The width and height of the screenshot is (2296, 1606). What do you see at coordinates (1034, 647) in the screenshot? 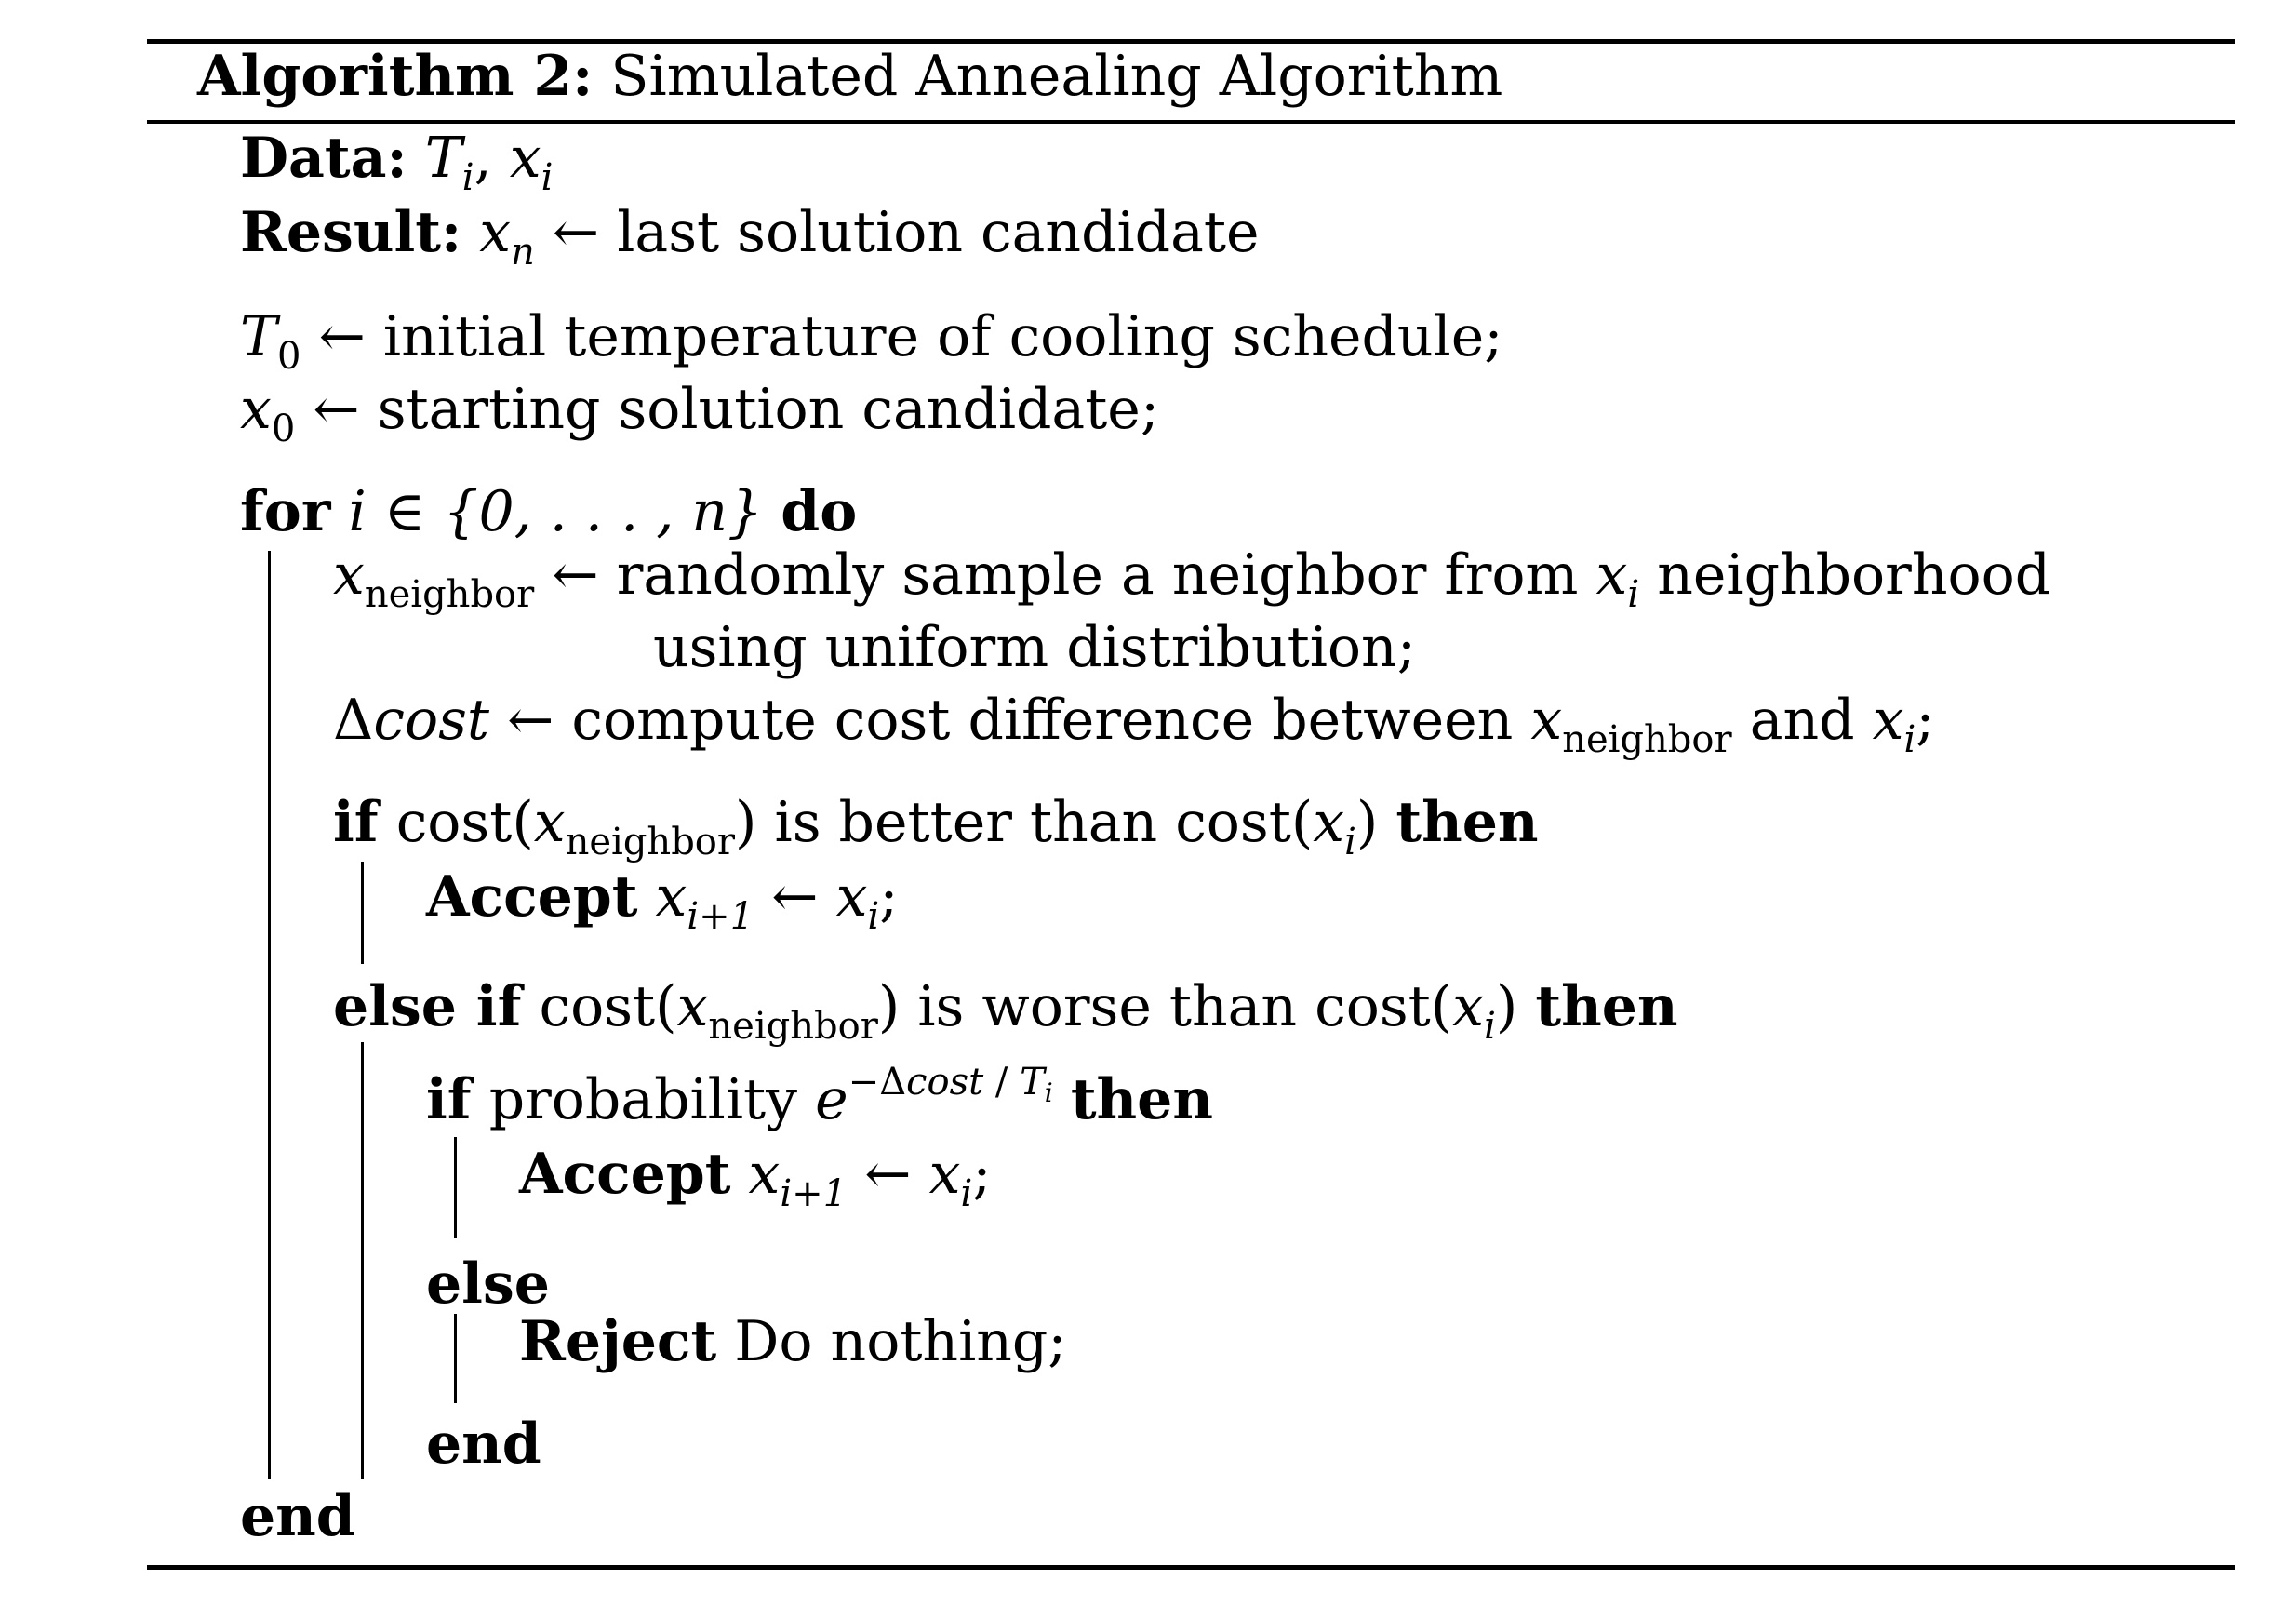
I see `sample-line-continued: using uniform distribution;` at bounding box center [1034, 647].